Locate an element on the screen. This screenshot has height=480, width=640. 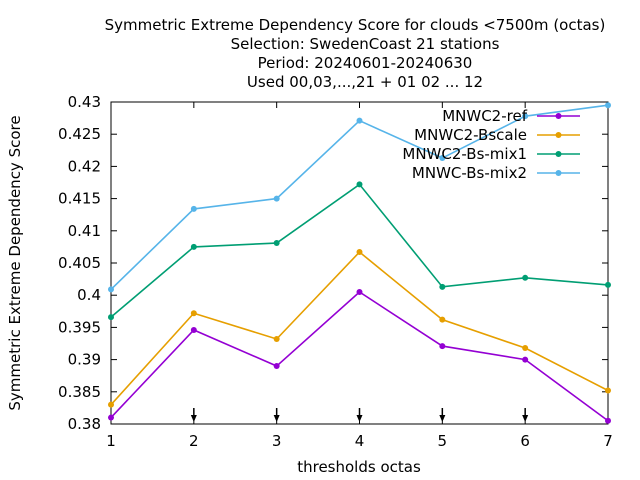
y-tick-label: 0.4 is located at coordinates (89, 295).